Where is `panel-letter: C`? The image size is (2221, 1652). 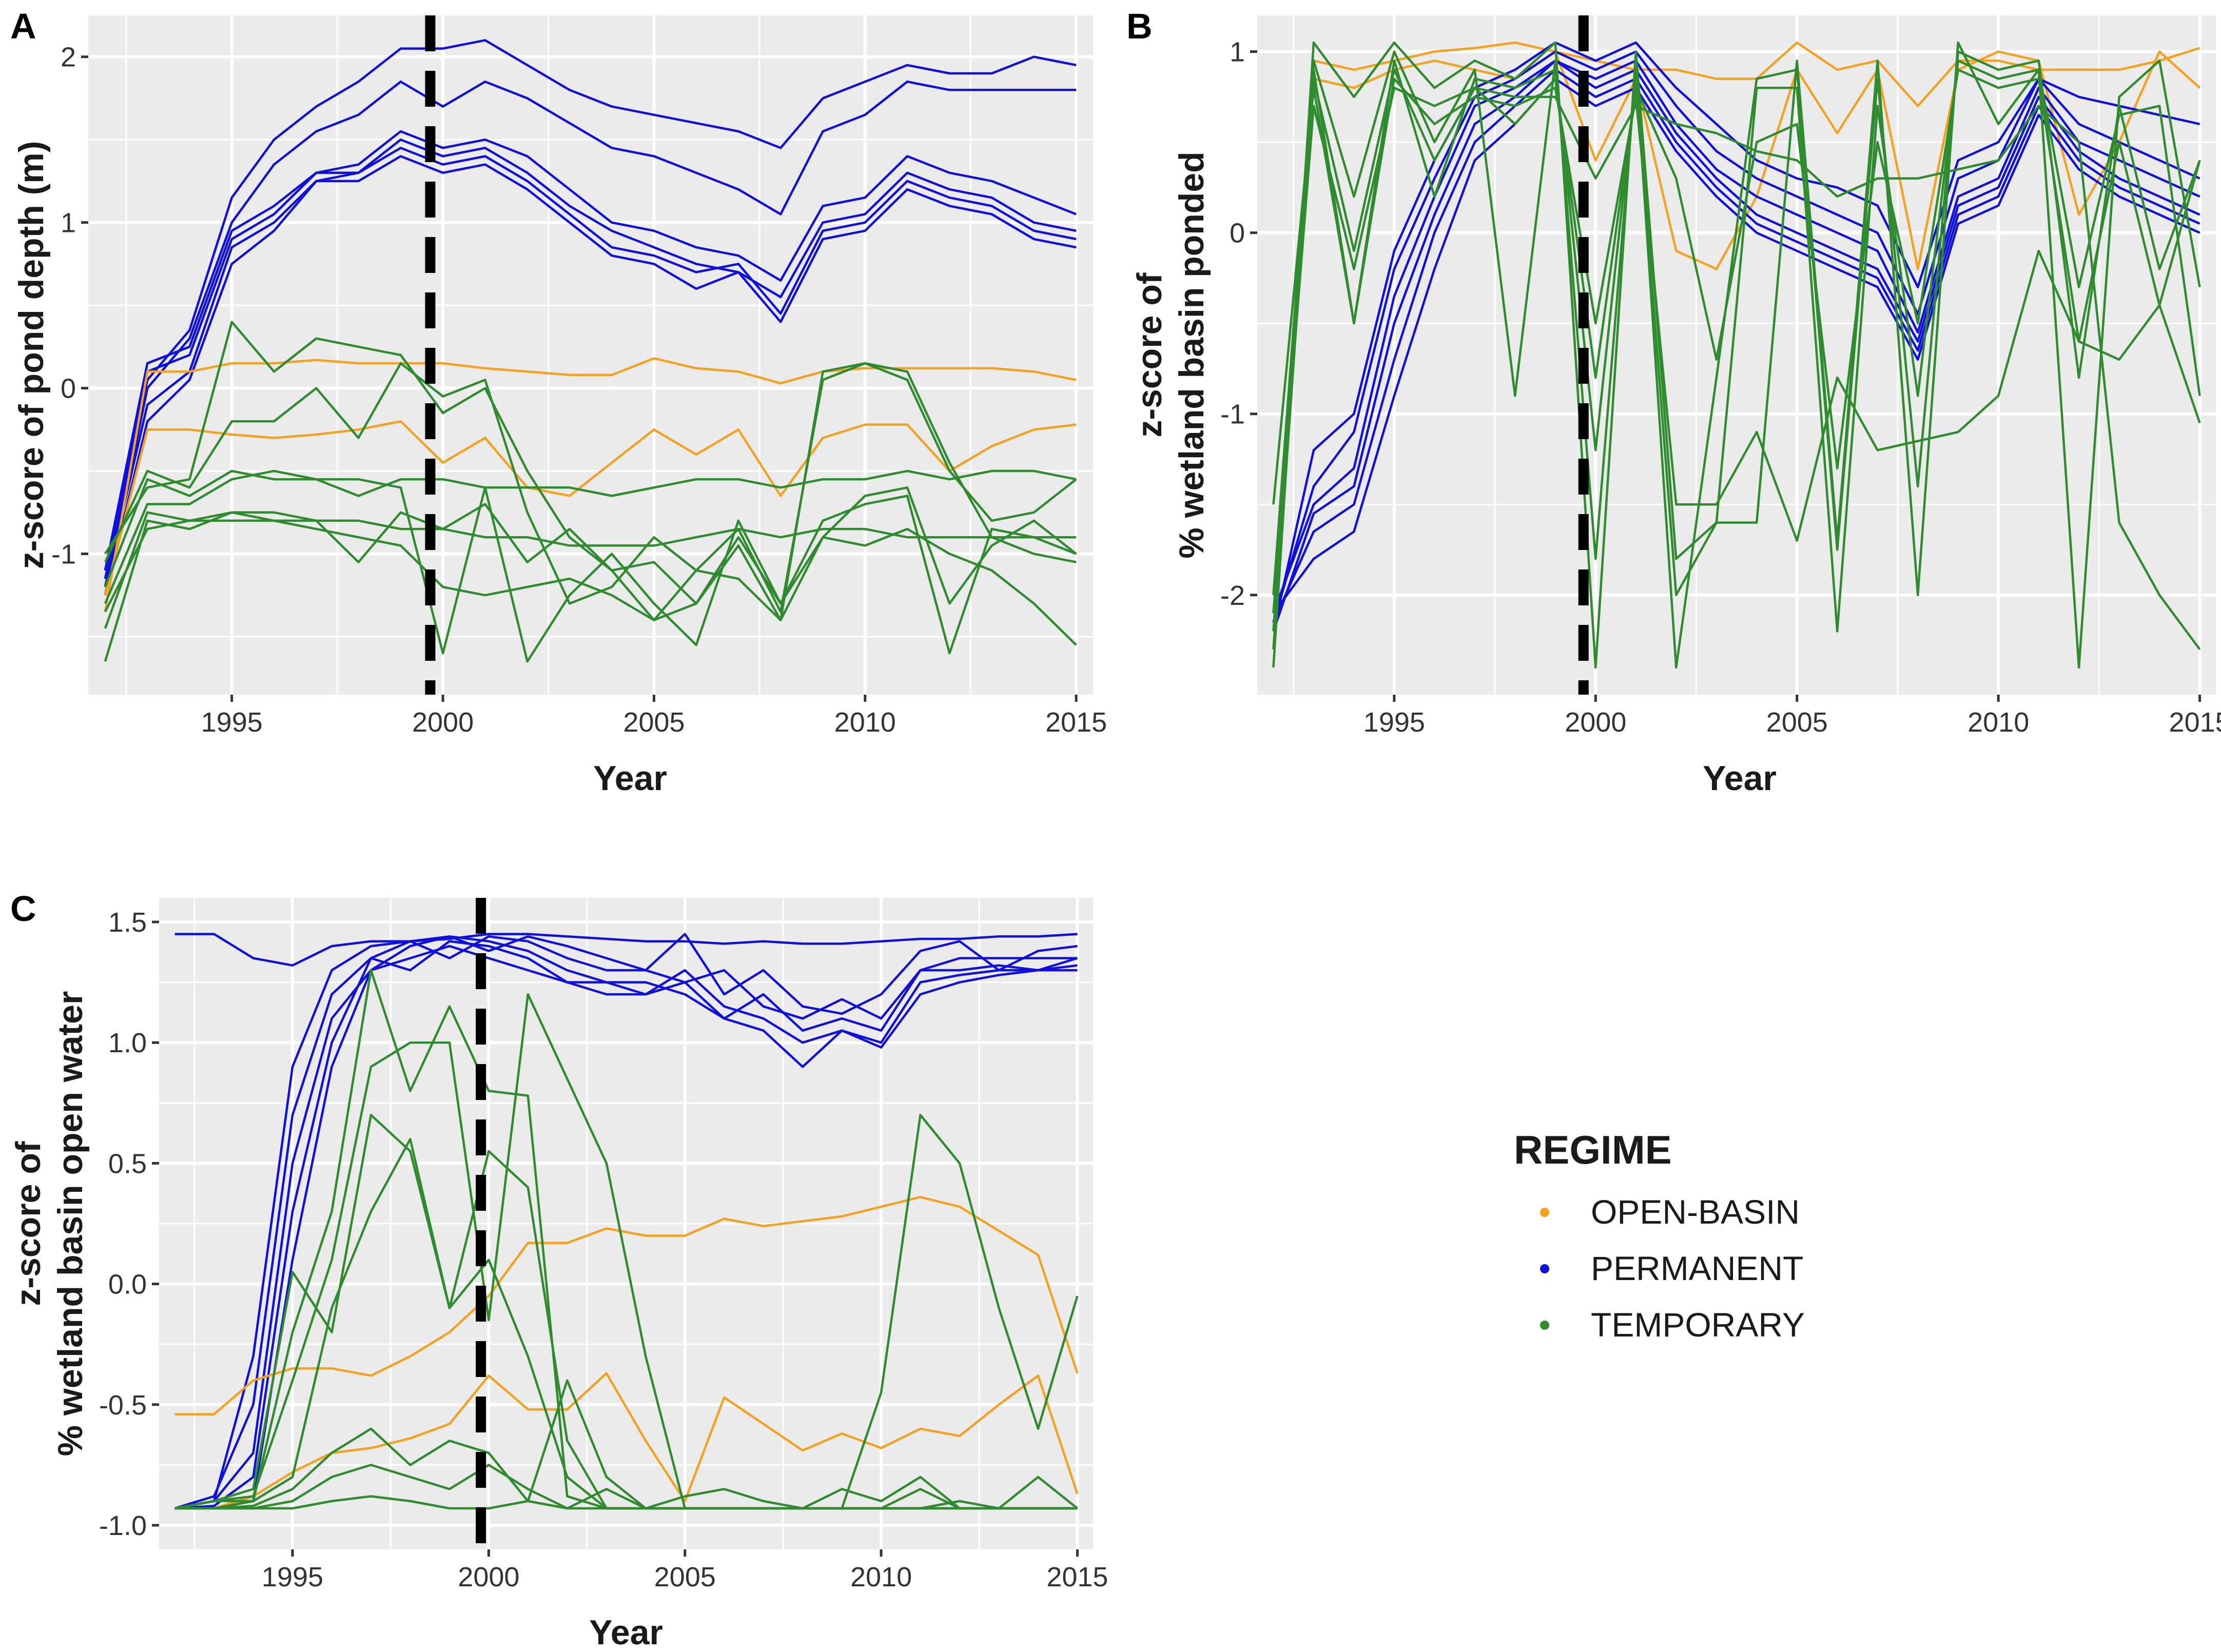
panel-letter: C is located at coordinates (23, 909).